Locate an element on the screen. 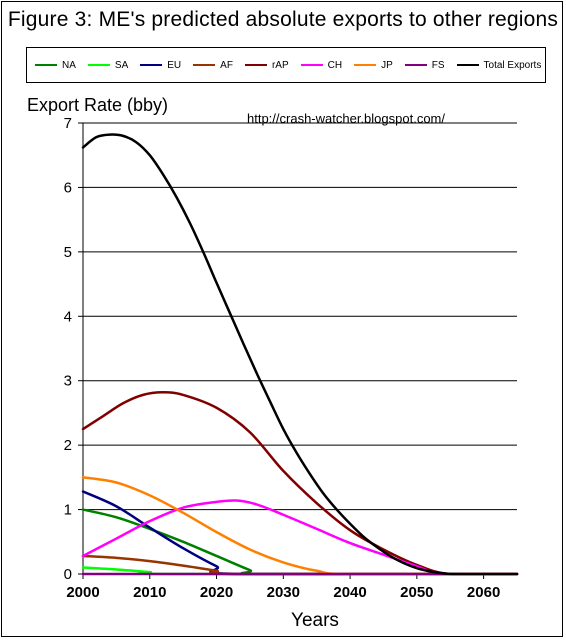  y-tick-label: 0 is located at coordinates (68, 574).